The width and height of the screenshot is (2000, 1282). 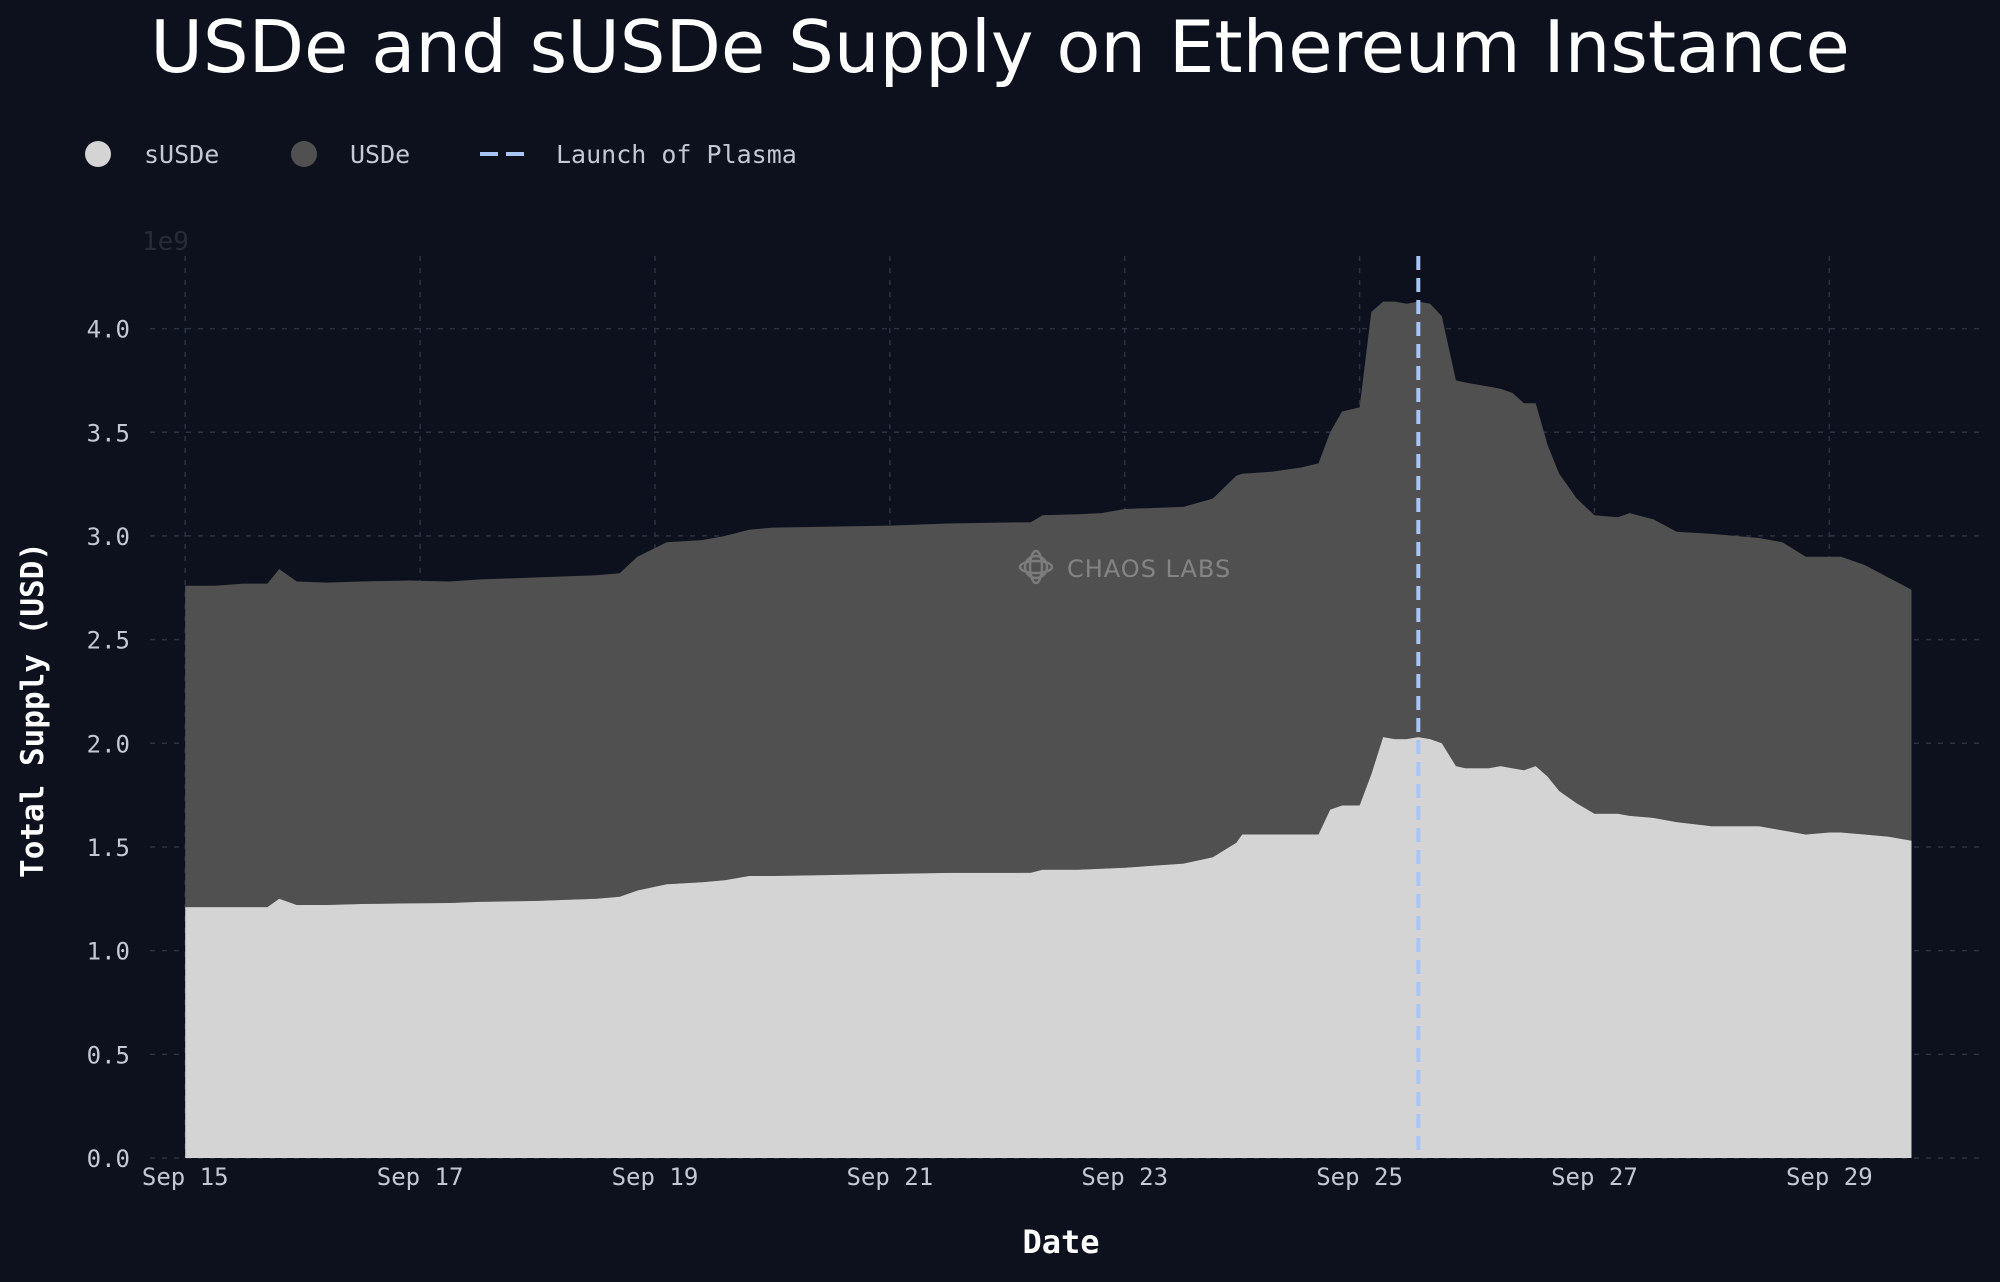 What do you see at coordinates (108, 641) in the screenshot?
I see `y-tick-label: 2.5` at bounding box center [108, 641].